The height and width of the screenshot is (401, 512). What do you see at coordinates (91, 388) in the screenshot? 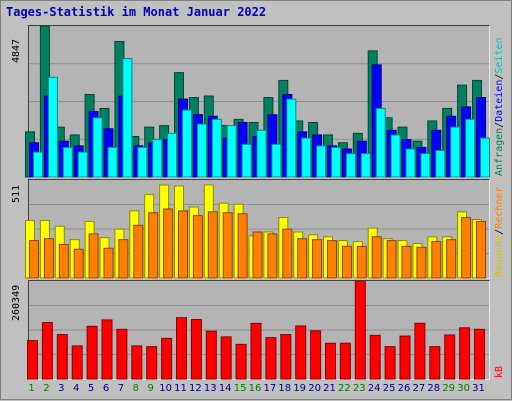
I see `day-label: 5` at bounding box center [91, 388].